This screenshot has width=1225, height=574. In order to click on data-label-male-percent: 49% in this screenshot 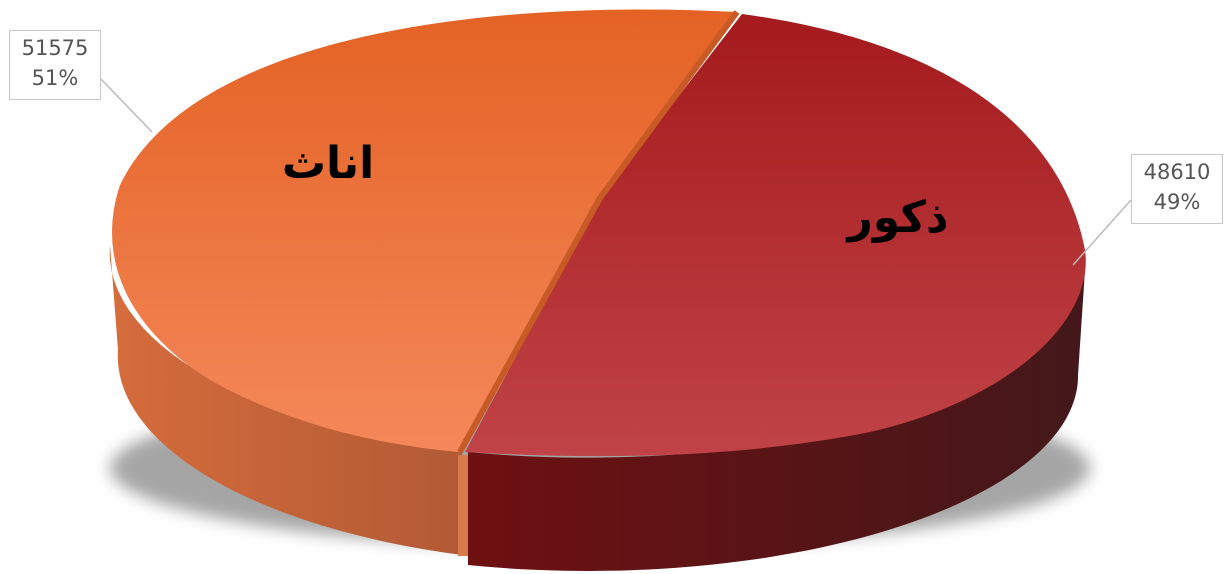, I will do `click(1177, 202)`.